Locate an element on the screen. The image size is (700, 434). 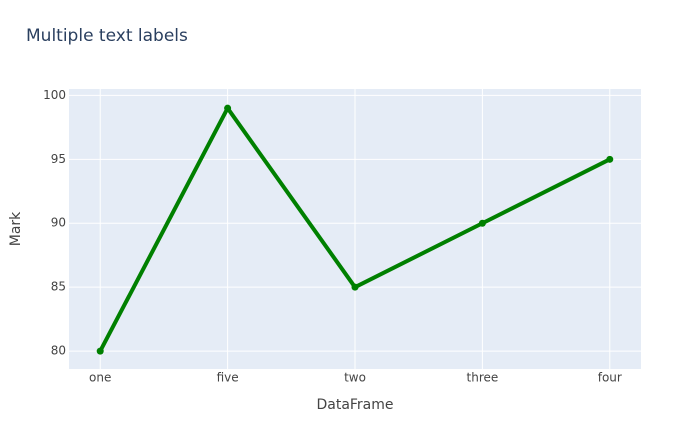
y-tick-label: 100 is located at coordinates (54, 95).